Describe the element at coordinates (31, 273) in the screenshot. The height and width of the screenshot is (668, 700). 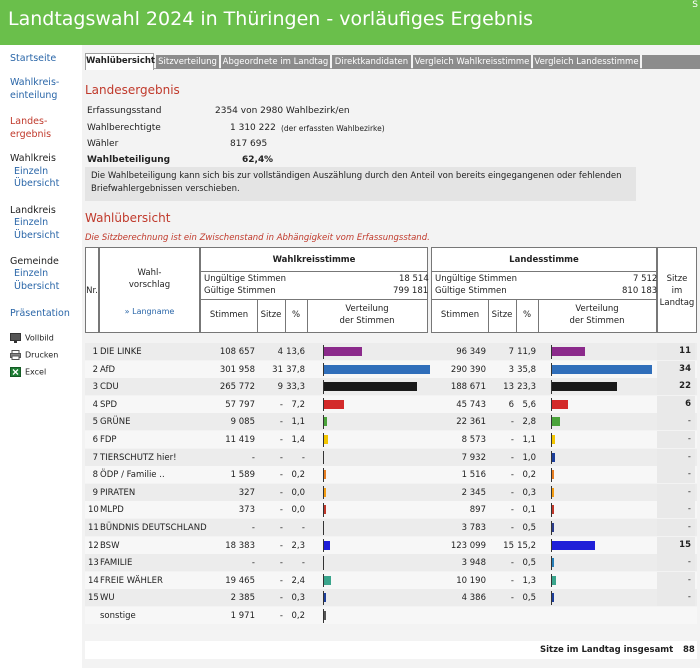
I see `sidebar-gemeinde-einzeln: Einzeln` at that location.